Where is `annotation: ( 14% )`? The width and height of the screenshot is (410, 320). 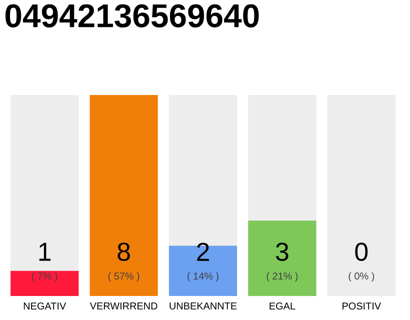
annotation: ( 14% ) is located at coordinates (203, 277).